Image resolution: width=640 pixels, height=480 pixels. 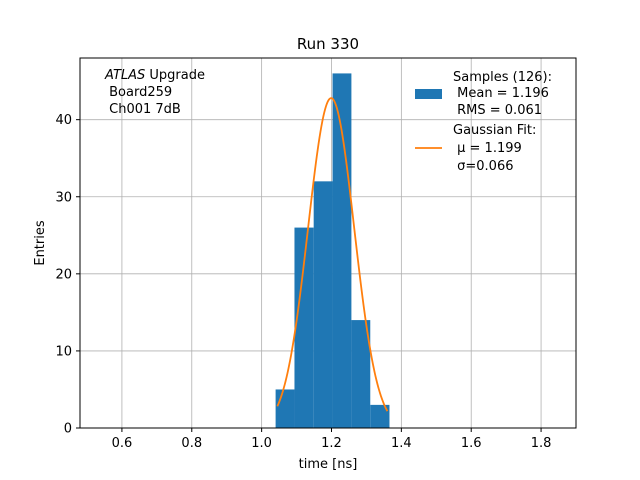 I want to click on y-tick-label: 10, so click(x=63, y=351).